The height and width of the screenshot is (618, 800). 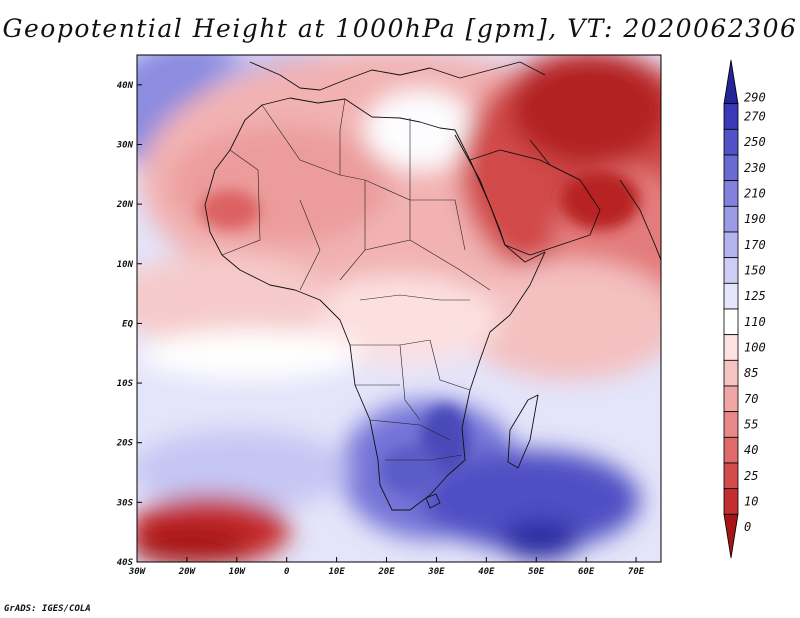 I want to click on arabian-peninsula, so click(x=535, y=202).